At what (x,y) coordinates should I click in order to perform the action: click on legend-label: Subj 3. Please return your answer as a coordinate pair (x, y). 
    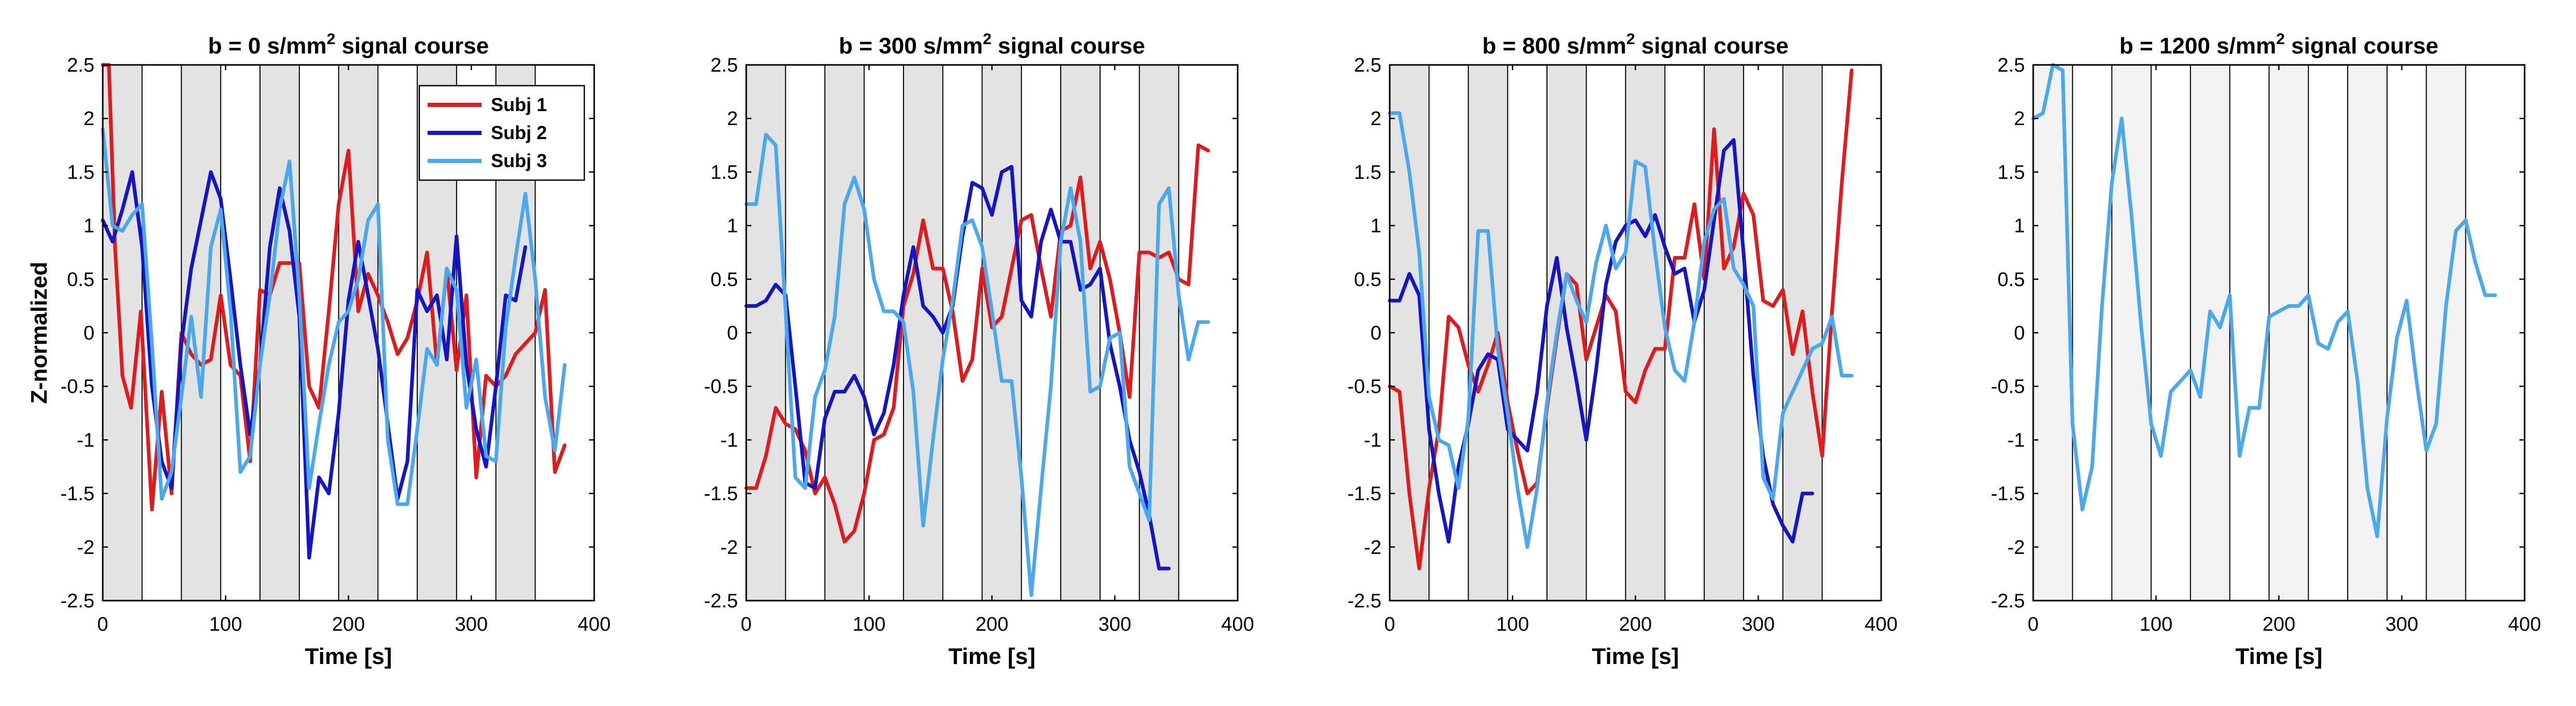
    Looking at the image, I should click on (519, 161).